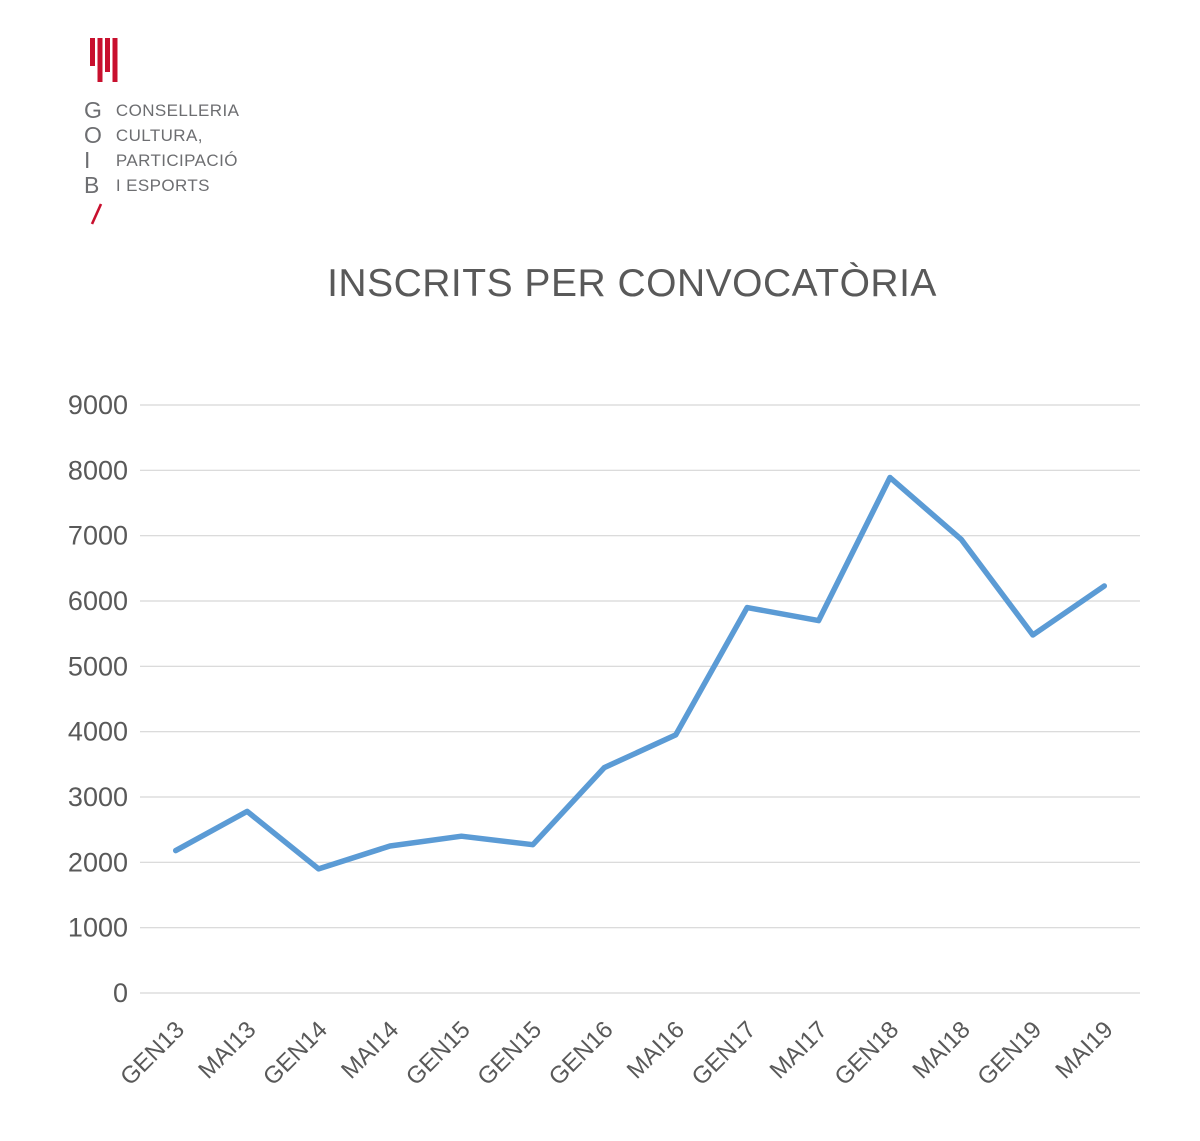 Image resolution: width=1200 pixels, height=1141 pixels. What do you see at coordinates (724, 1053) in the screenshot?
I see `x-axis-category-label: GEN17` at bounding box center [724, 1053].